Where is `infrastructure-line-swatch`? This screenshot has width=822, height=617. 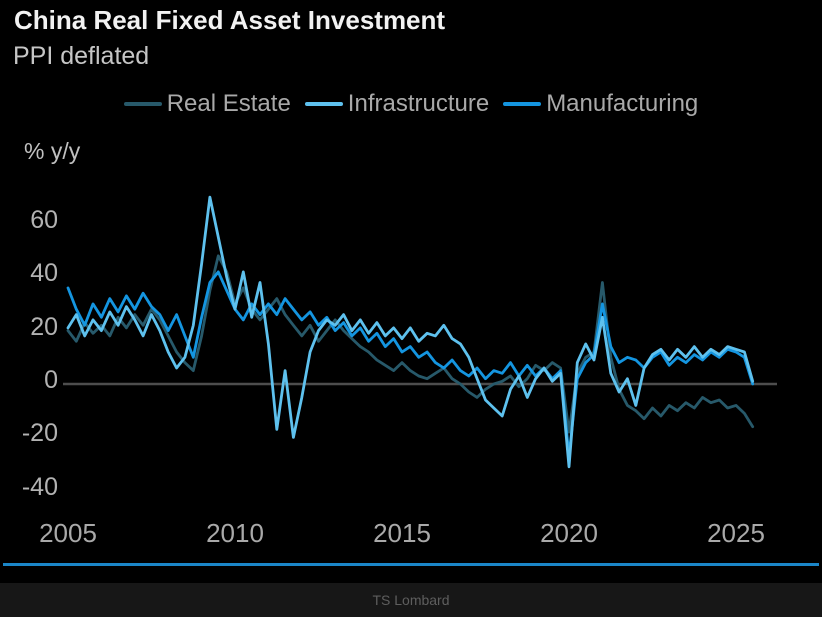 infrastructure-line-swatch is located at coordinates (323, 104).